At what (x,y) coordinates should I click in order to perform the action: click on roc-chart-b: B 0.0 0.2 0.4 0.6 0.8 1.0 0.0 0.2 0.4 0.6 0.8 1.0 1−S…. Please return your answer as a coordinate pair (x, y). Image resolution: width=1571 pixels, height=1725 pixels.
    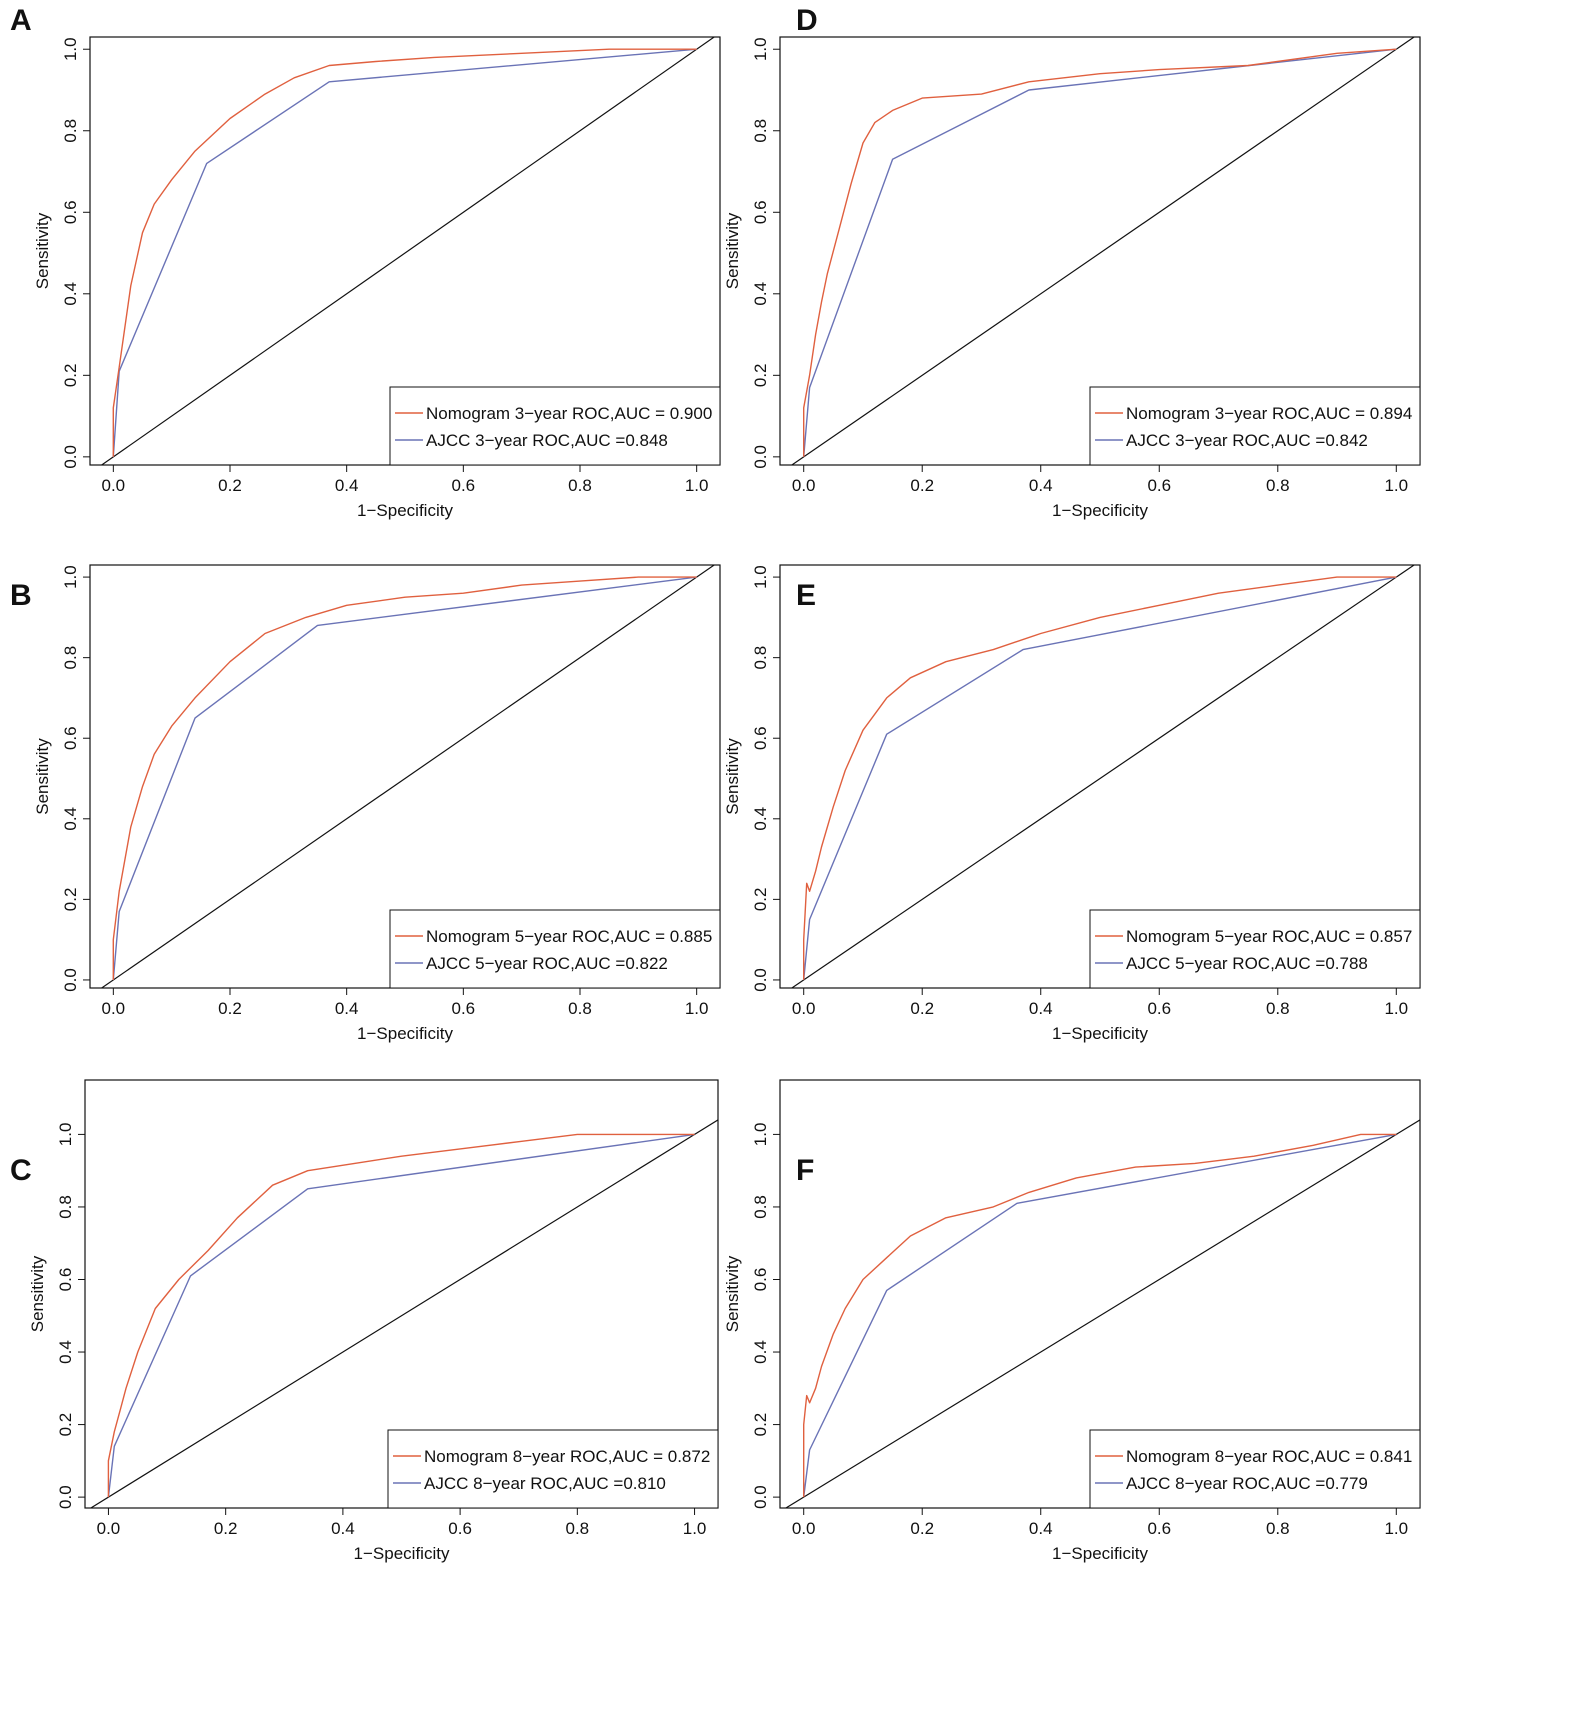
    Looking at the image, I should click on (365, 803).